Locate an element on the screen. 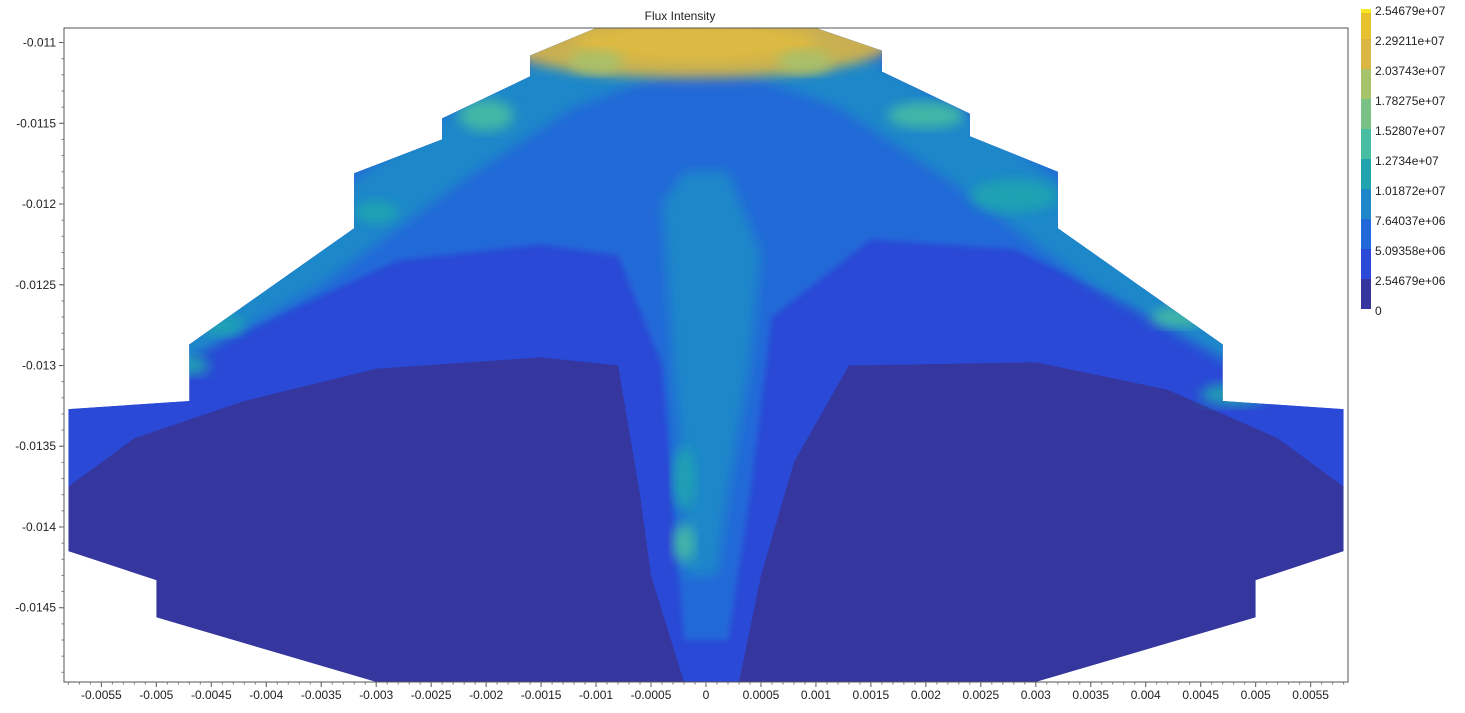  x-tick-label: 0.001 is located at coordinates (816, 695).